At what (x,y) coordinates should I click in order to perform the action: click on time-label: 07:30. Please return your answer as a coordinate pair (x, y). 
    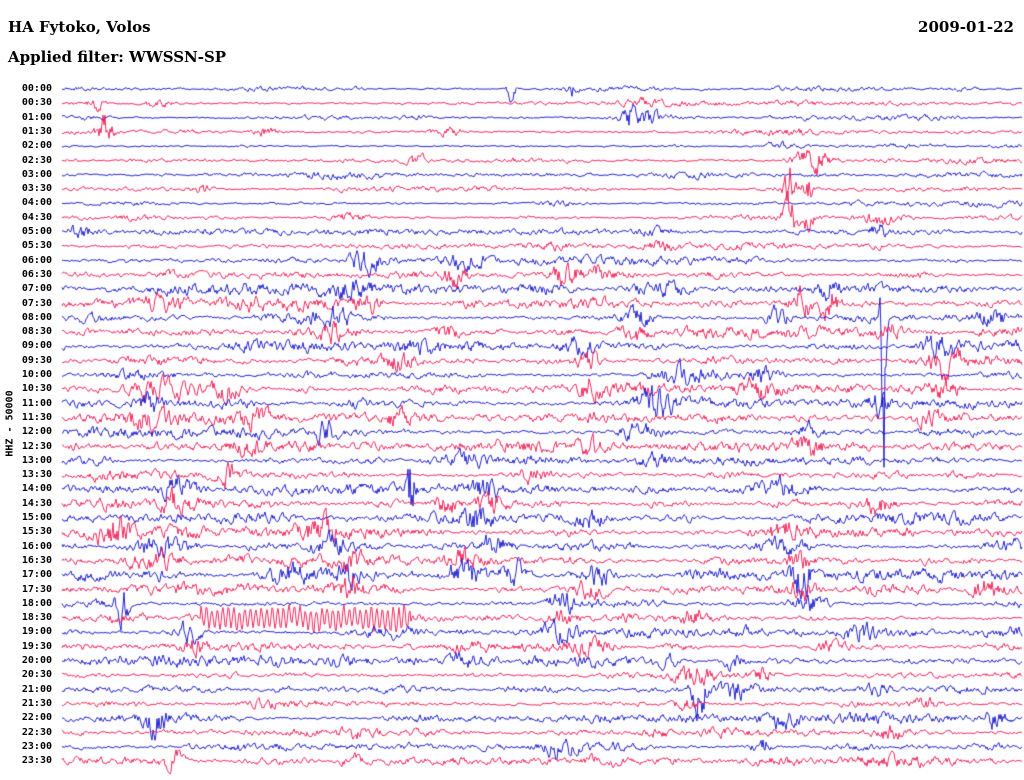
    Looking at the image, I should click on (36, 303).